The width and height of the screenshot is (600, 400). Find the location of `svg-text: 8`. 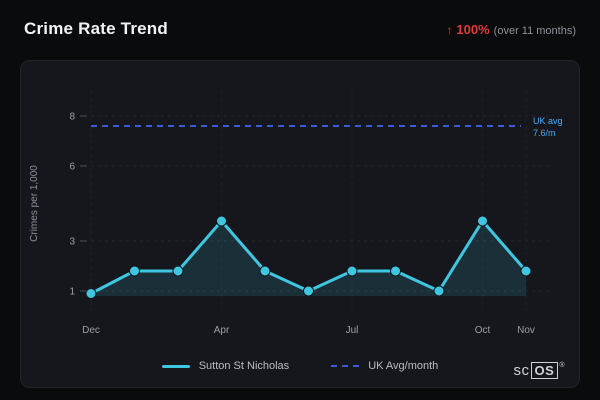

svg-text: 8 is located at coordinates (72, 117).